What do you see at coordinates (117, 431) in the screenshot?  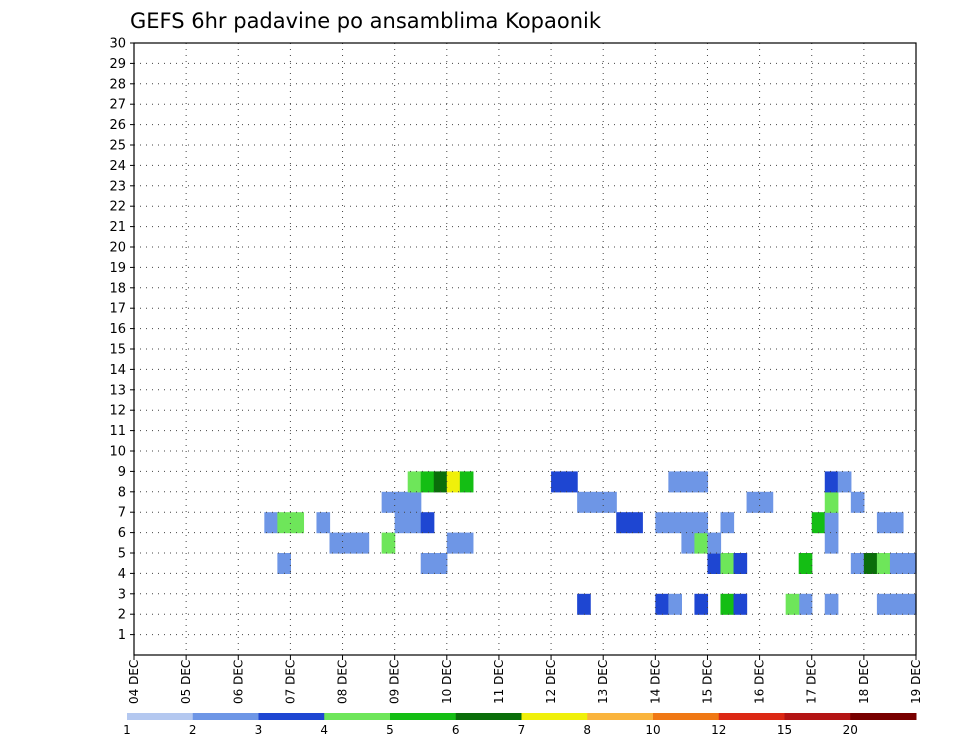 I see `y-tick-label: 11` at bounding box center [117, 431].